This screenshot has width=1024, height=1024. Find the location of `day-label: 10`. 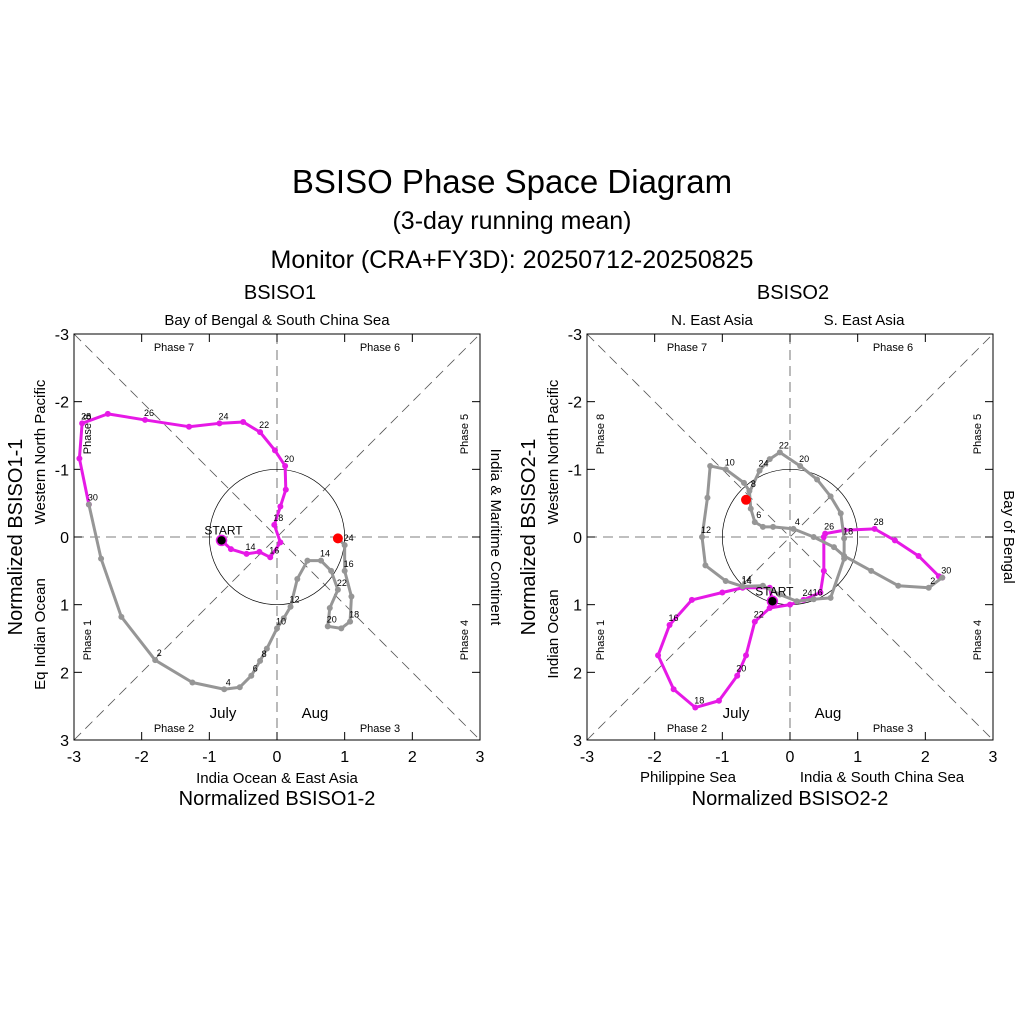

day-label: 10 is located at coordinates (730, 462).